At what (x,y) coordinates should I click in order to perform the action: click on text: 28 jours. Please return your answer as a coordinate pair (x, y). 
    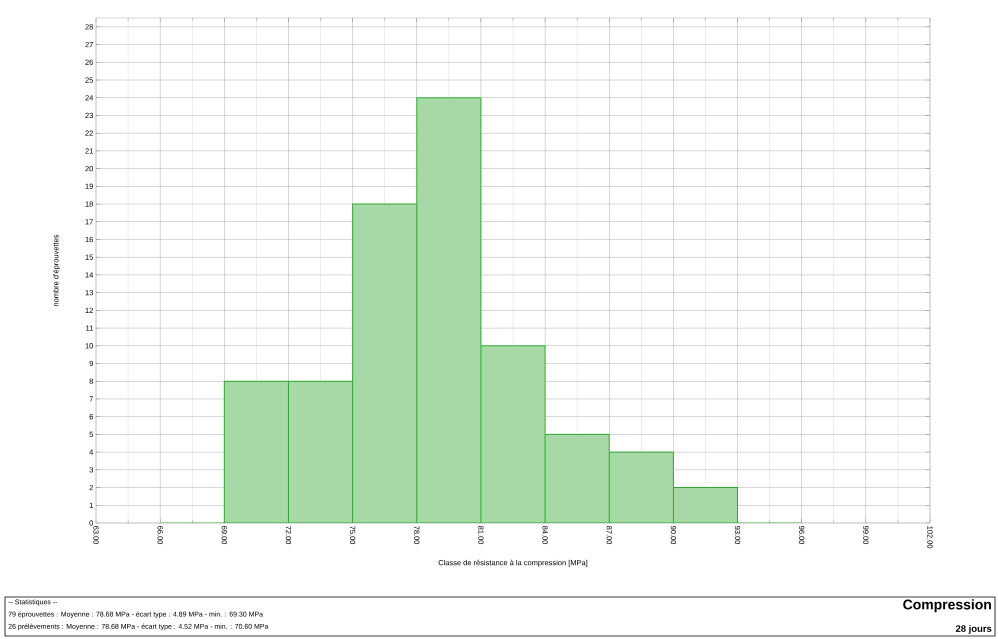
    Looking at the image, I should click on (974, 629).